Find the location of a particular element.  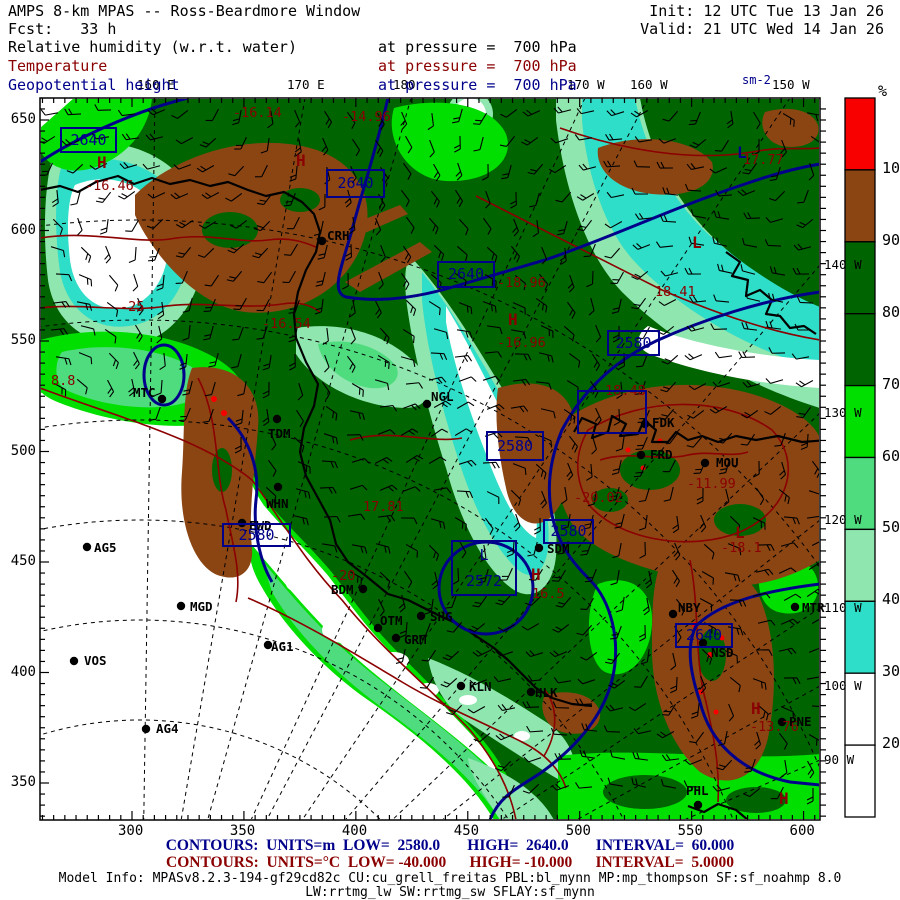

temp-label: -16.46 is located at coordinates (109, 186).